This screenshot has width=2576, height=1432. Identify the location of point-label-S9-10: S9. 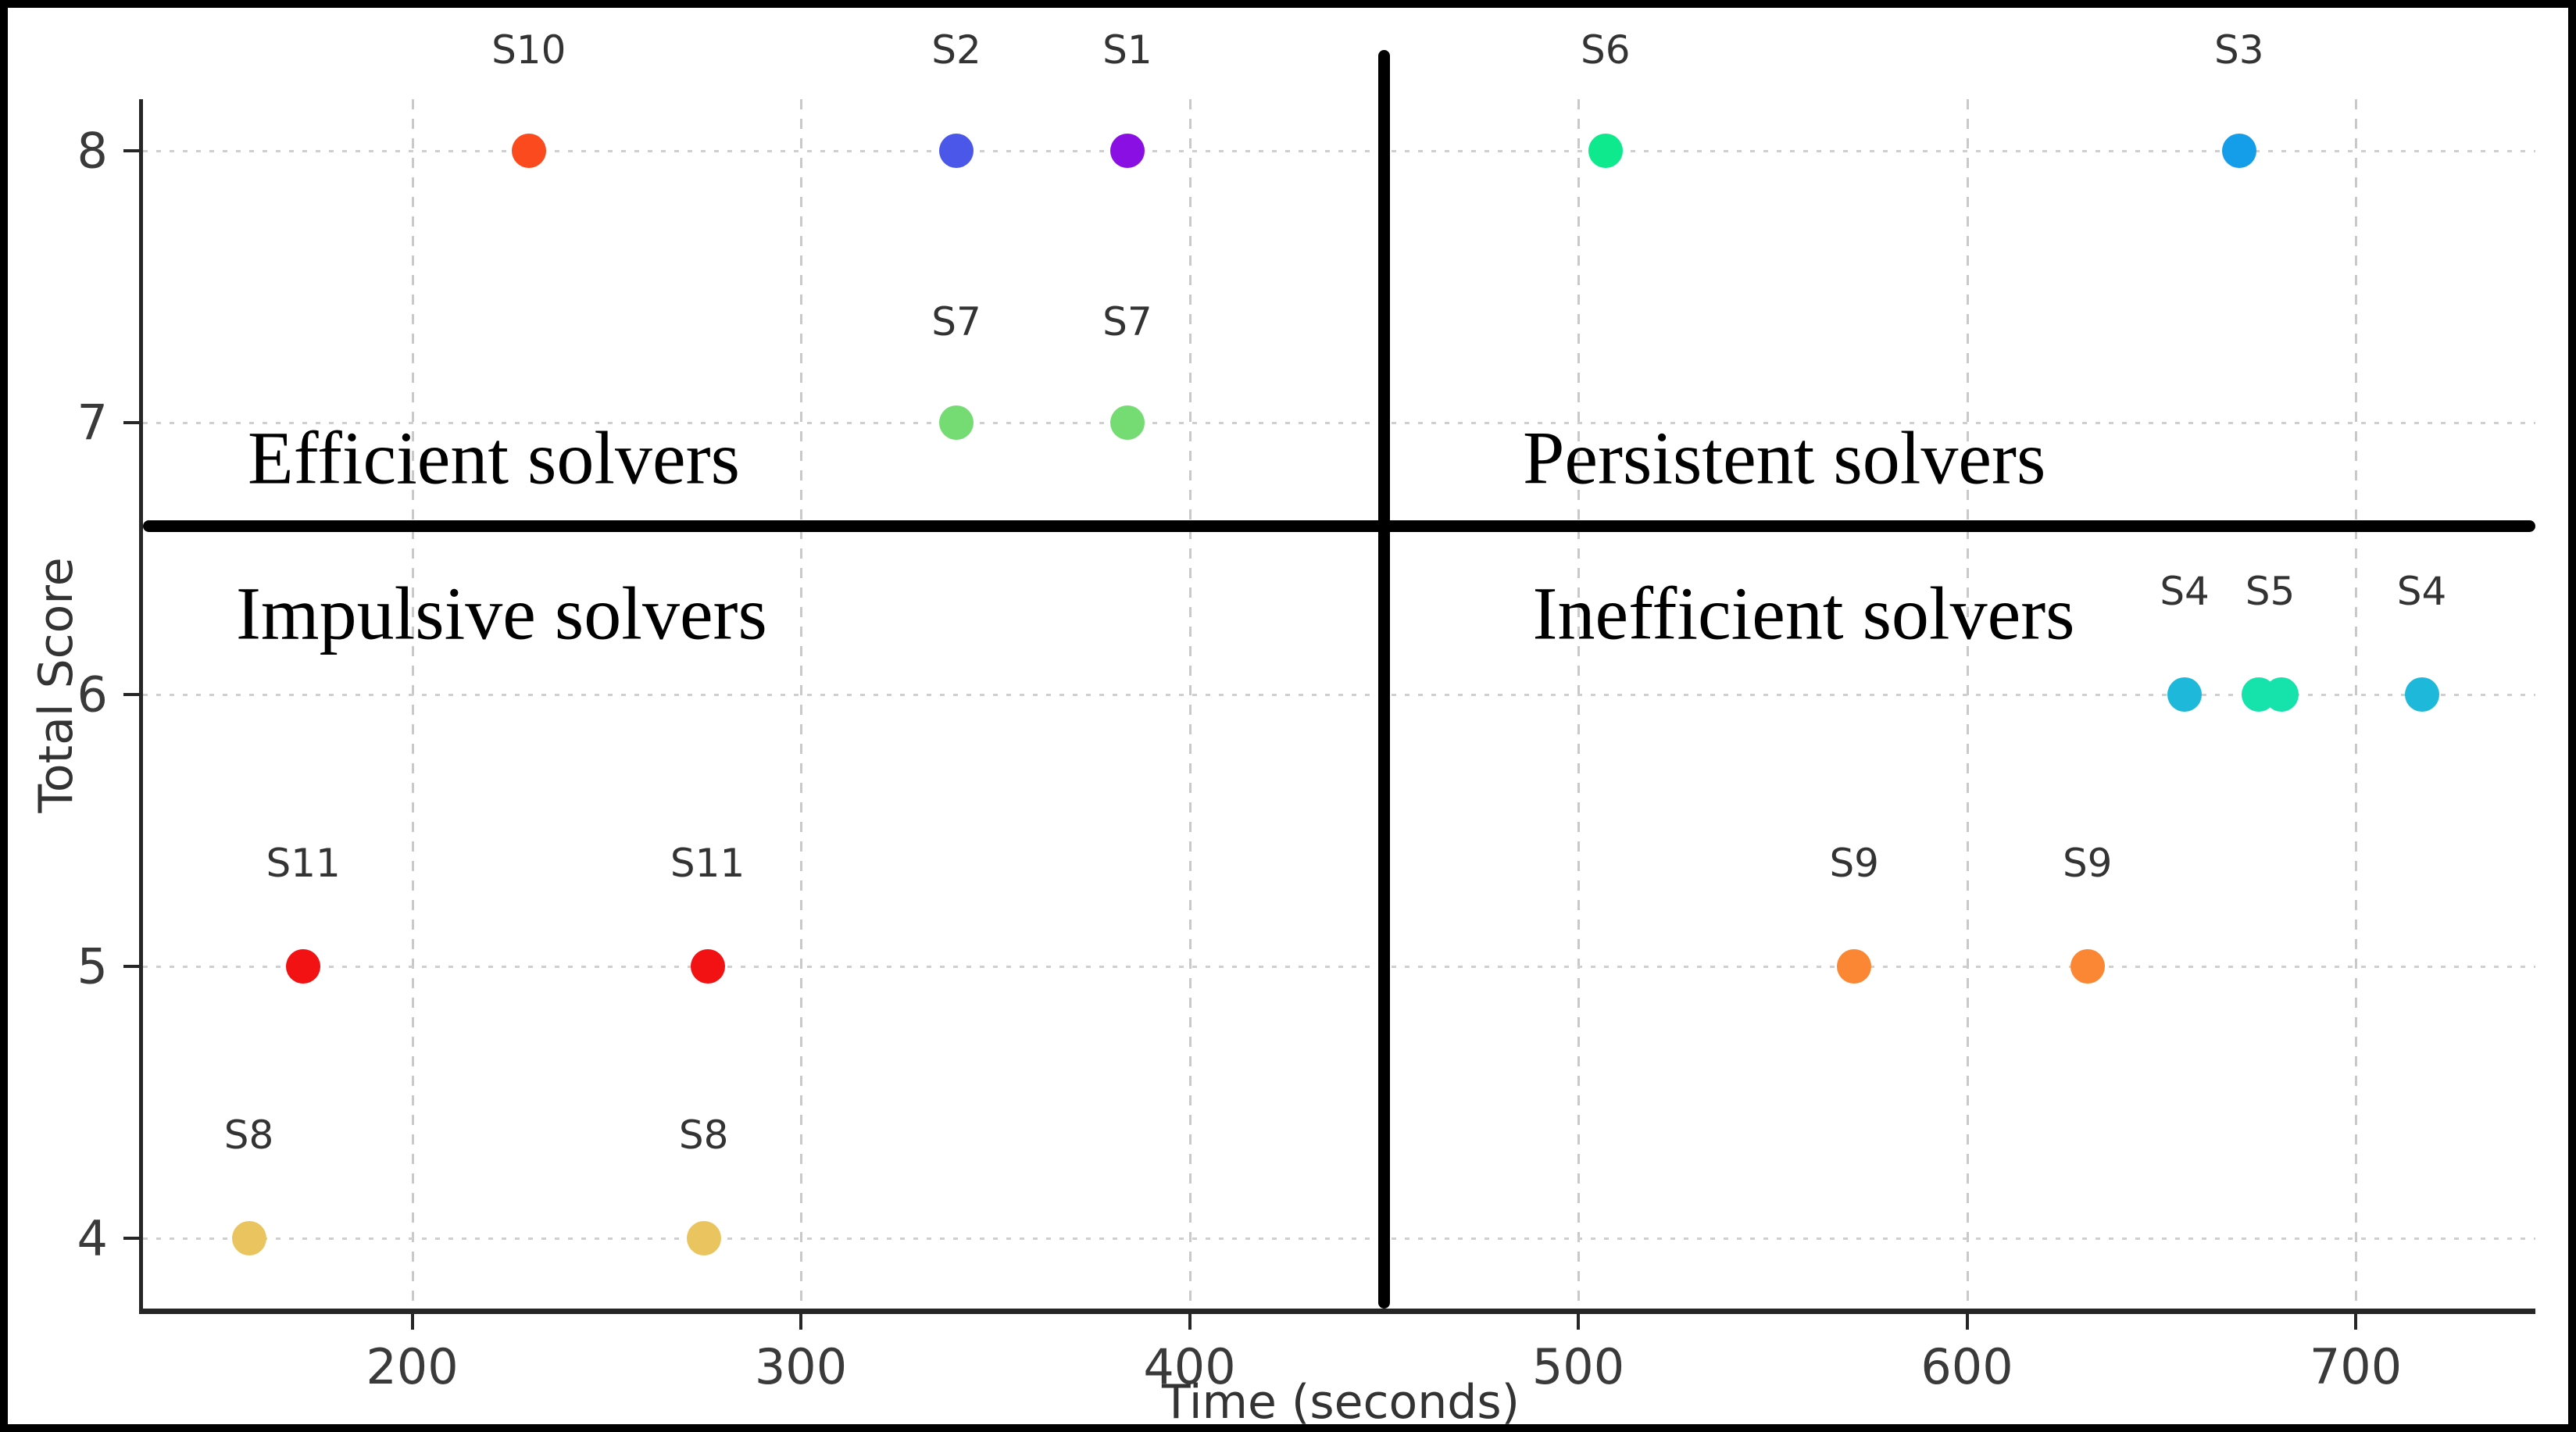
(1854, 863).